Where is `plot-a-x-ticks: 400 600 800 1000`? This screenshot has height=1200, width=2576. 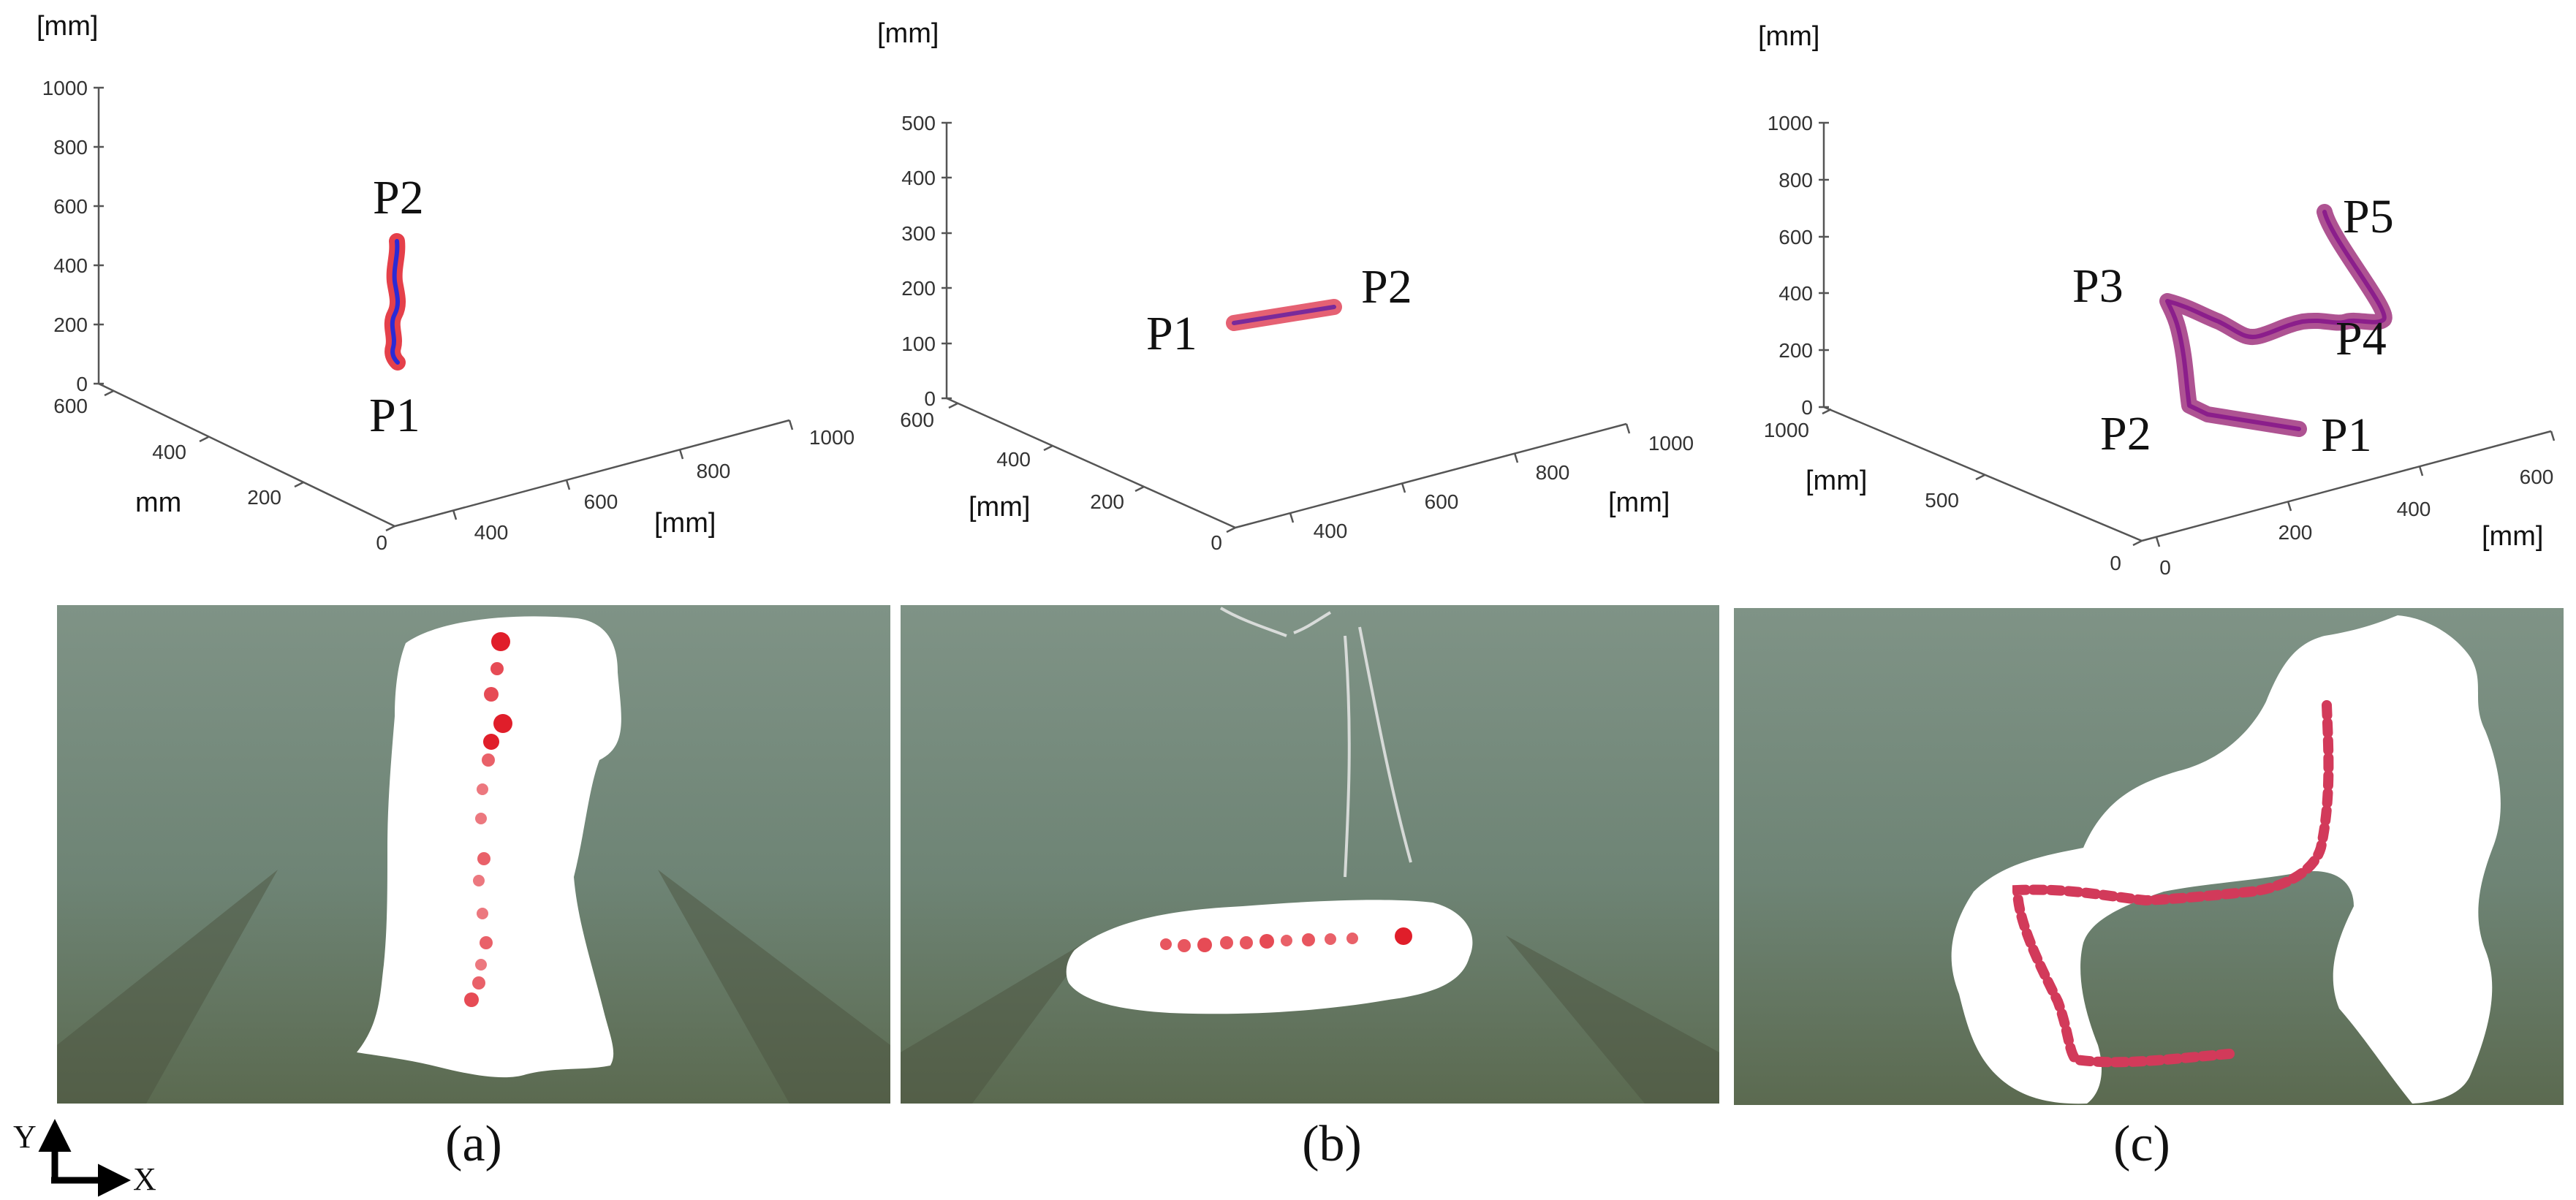
plot-a-x-ticks: 400 600 800 1000 is located at coordinates (653, 482).